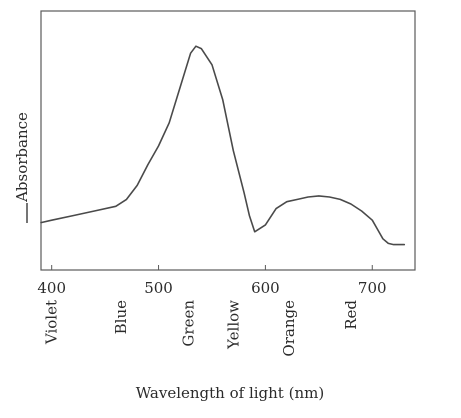 Image resolution: width=461 pixels, height=418 pixels. Describe the element at coordinates (289, 328) in the screenshot. I see `color-band-label-orange: Orange` at that location.